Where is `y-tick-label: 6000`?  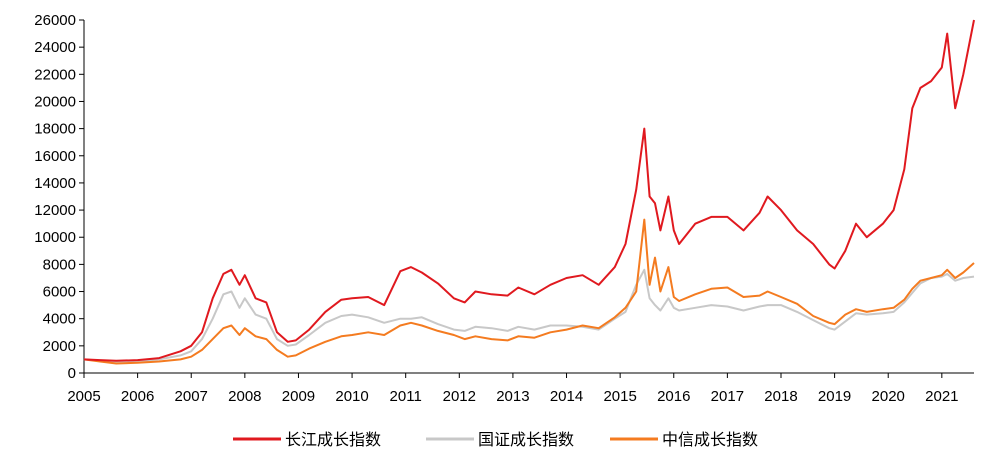 y-tick-label: 6000 is located at coordinates (59, 292).